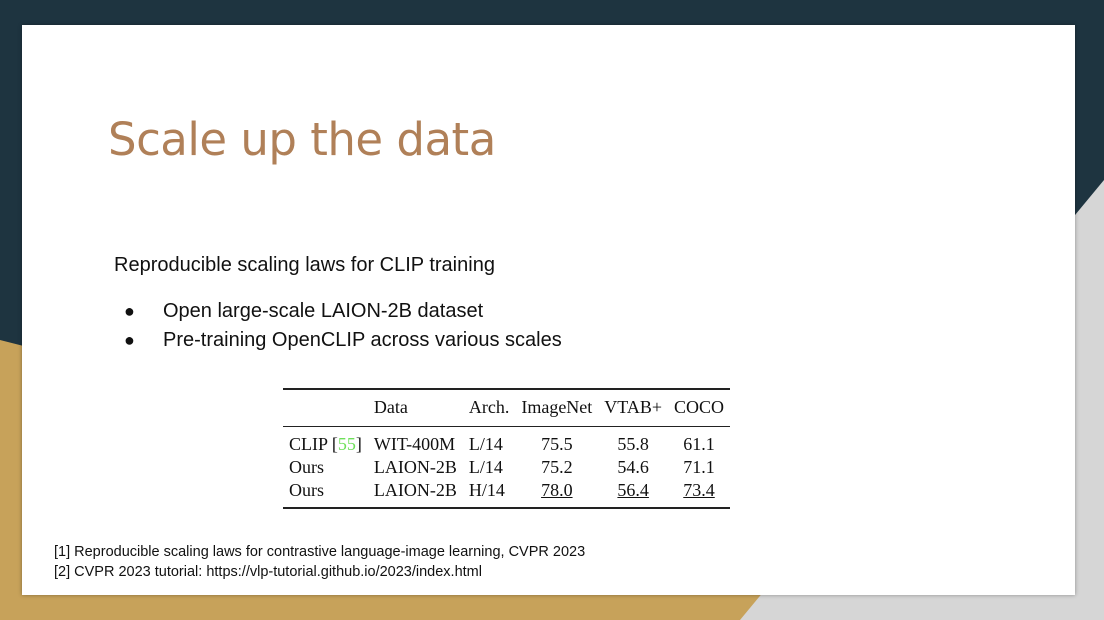 Image resolution: width=1104 pixels, height=620 pixels. Describe the element at coordinates (699, 490) in the screenshot. I see `best-value: 73.4` at that location.